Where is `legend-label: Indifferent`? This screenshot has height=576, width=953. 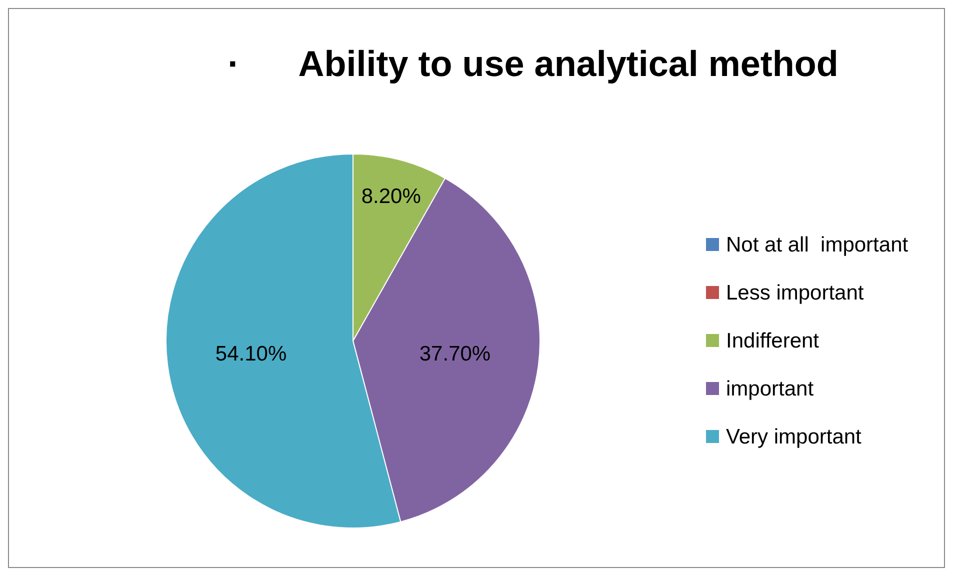
legend-label: Indifferent is located at coordinates (773, 341).